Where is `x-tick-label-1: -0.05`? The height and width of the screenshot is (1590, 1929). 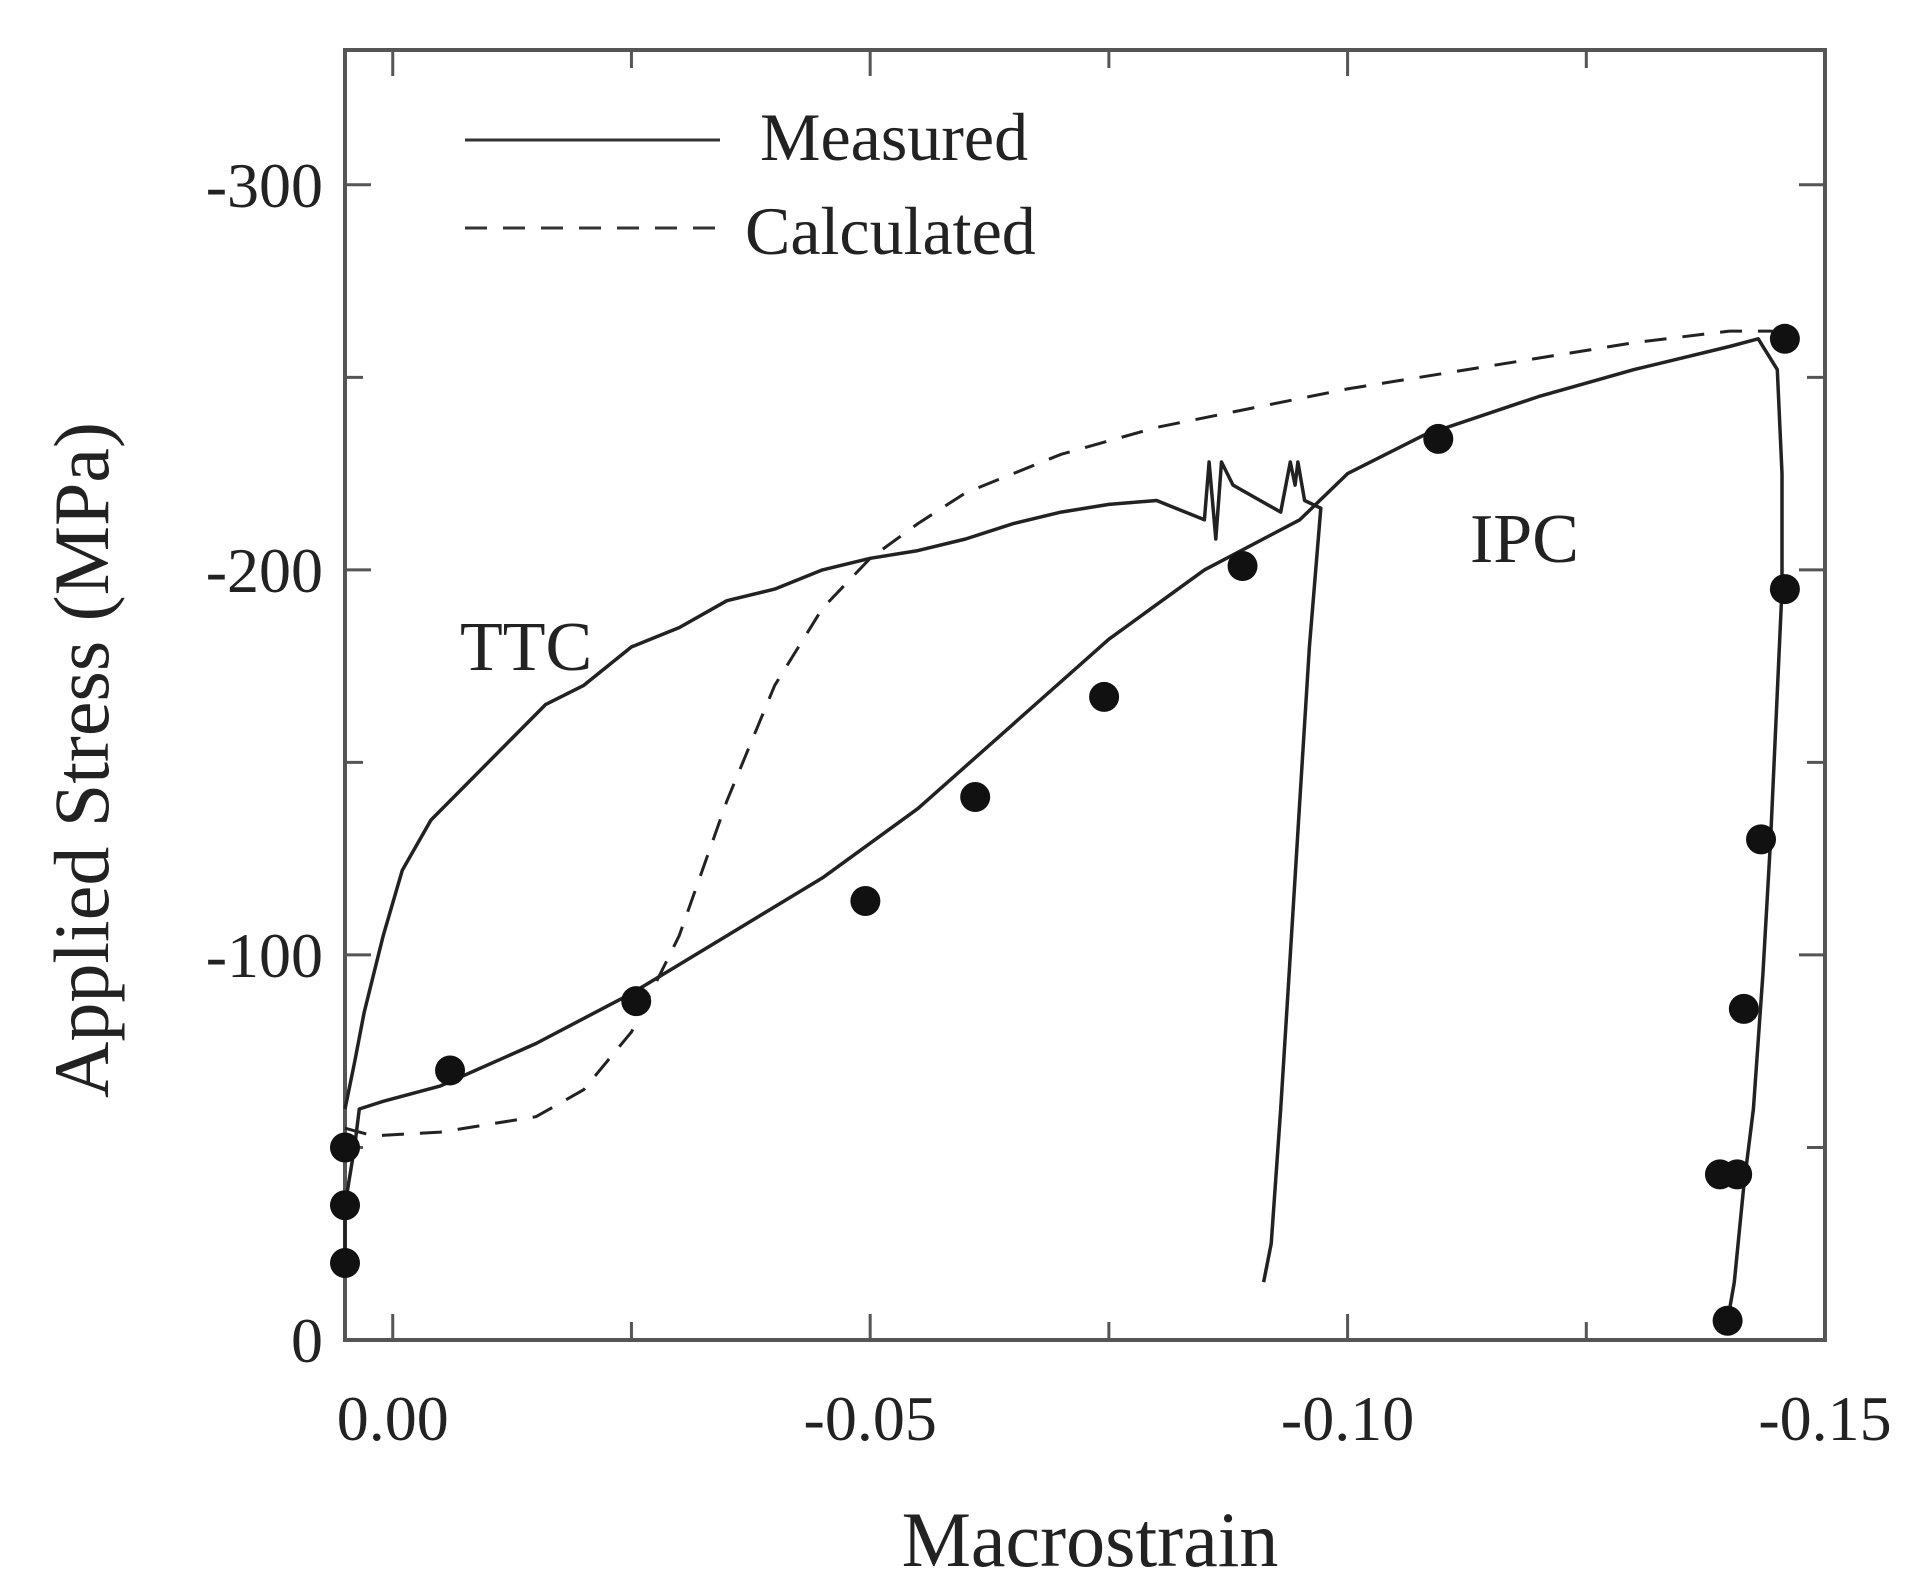
x-tick-label-1: -0.05 is located at coordinates (870, 1418).